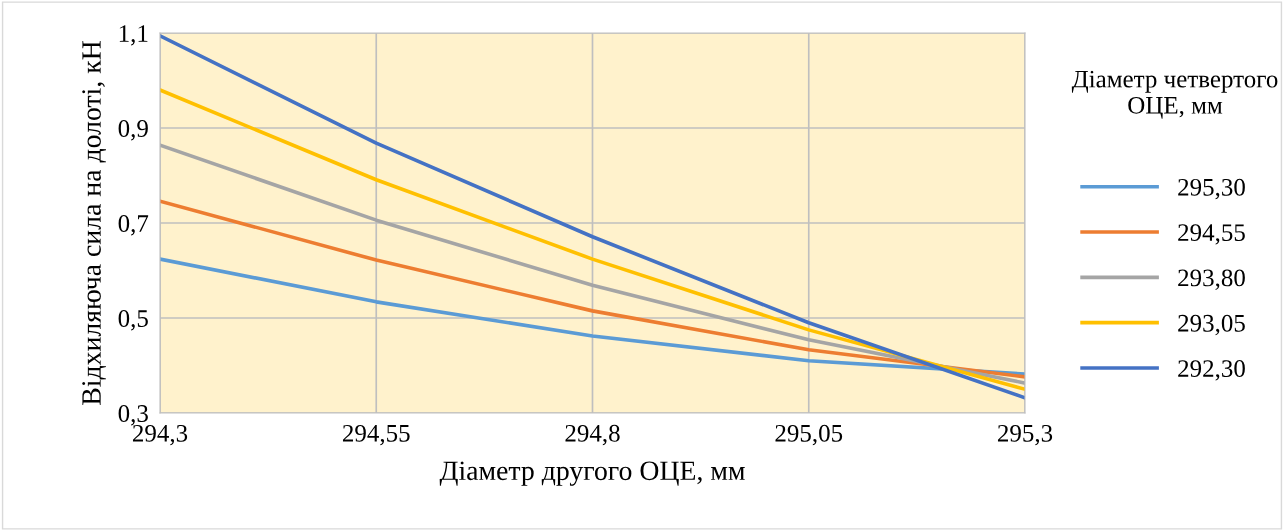 The width and height of the screenshot is (1284, 531). Describe the element at coordinates (1025, 435) in the screenshot. I see `x-tick-label: 295,3` at that location.